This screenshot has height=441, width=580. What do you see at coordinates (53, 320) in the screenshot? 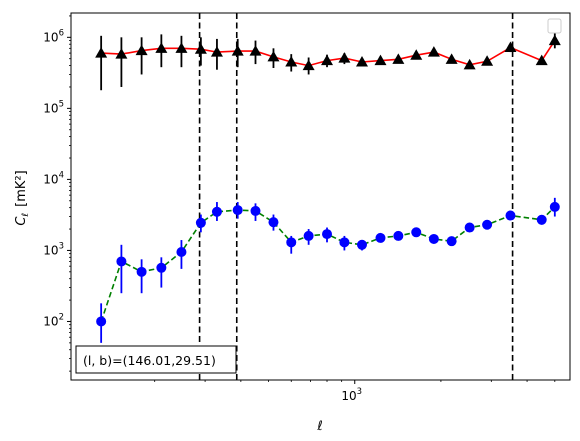
I see `y-tick-label: 10²` at bounding box center [53, 320].